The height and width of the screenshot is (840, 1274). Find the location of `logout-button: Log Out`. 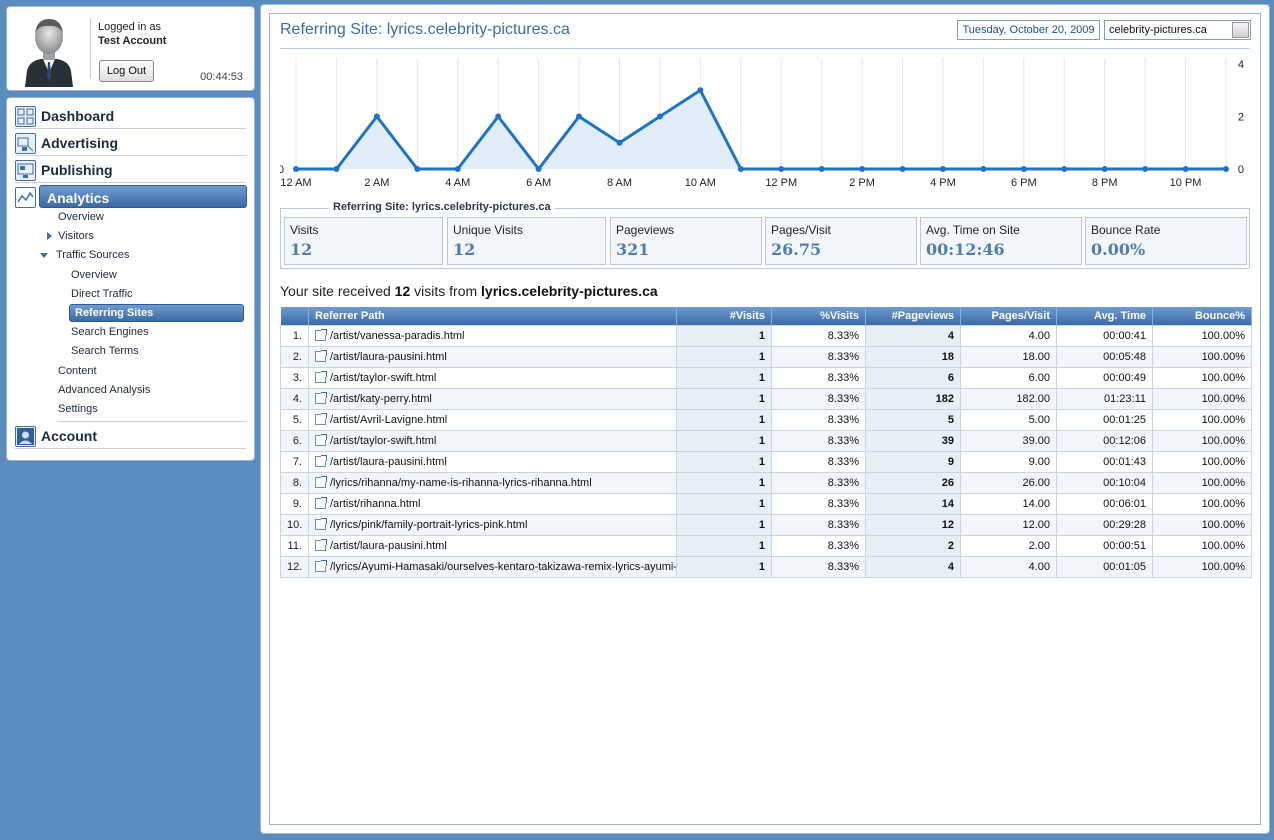

logout-button: Log Out is located at coordinates (126, 71).